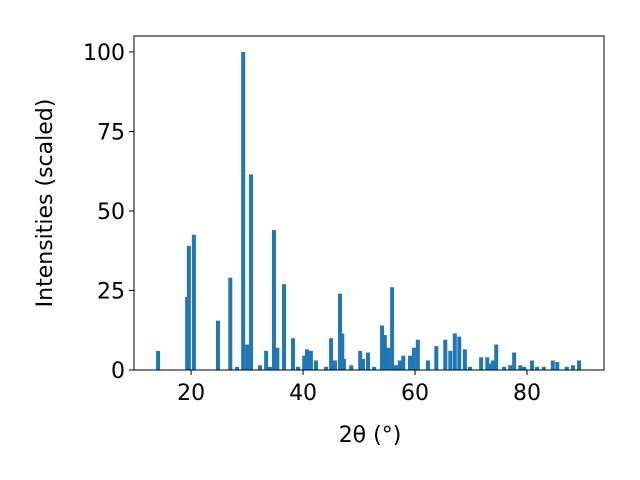 This screenshot has height=480, width=640. What do you see at coordinates (118, 371) in the screenshot?
I see `y-tick-label: 0` at bounding box center [118, 371].